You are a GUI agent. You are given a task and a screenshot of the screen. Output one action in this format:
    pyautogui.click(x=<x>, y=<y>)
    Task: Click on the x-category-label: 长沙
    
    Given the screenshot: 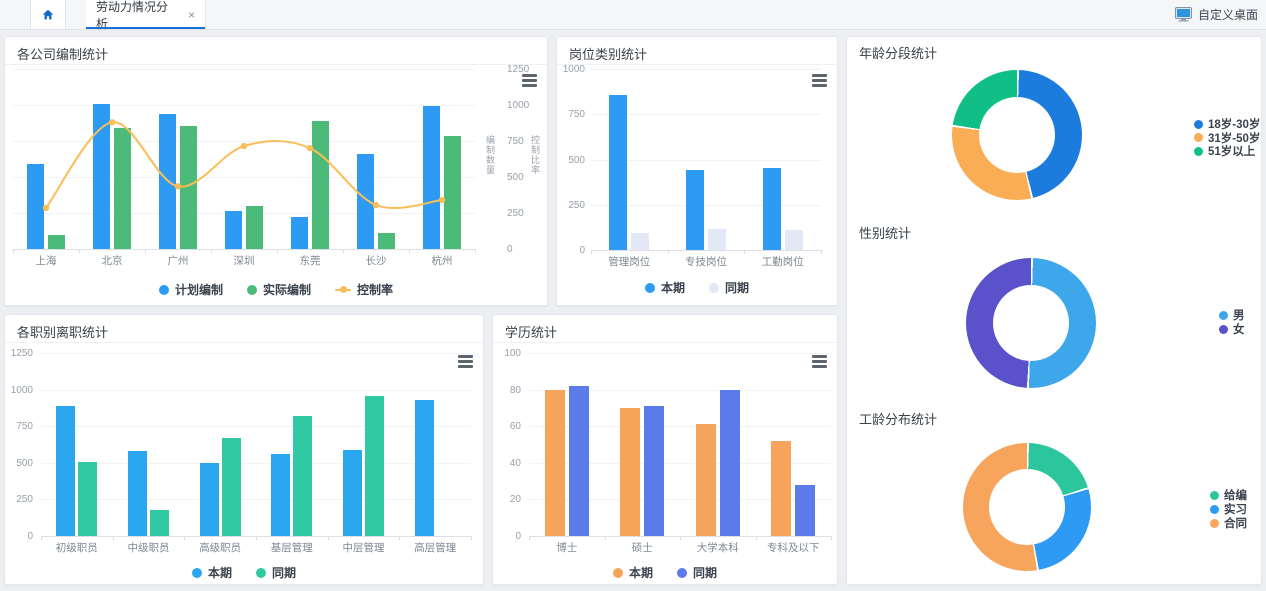 What is the action you would take?
    pyautogui.click(x=376, y=261)
    